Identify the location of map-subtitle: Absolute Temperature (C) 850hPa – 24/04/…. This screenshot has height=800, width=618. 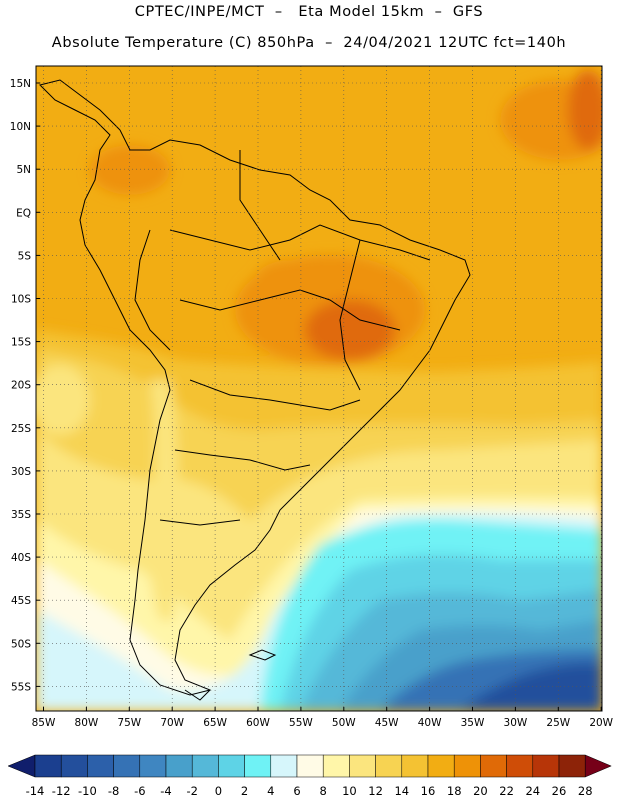
(309, 43).